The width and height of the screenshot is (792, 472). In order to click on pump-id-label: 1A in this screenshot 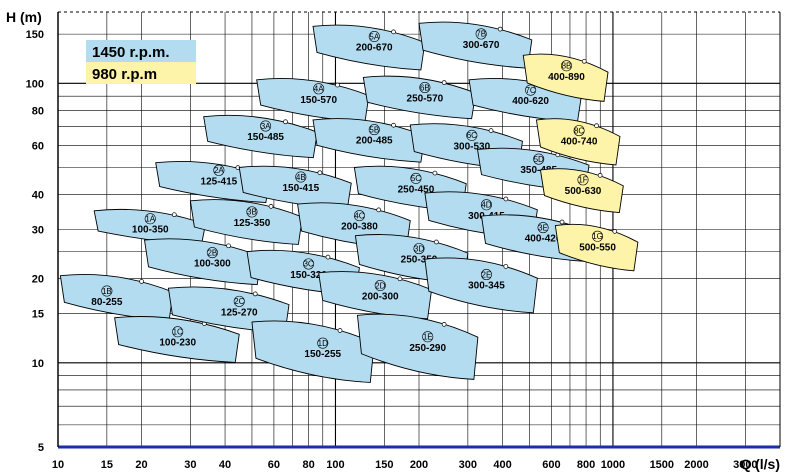, I will do `click(150, 219)`.